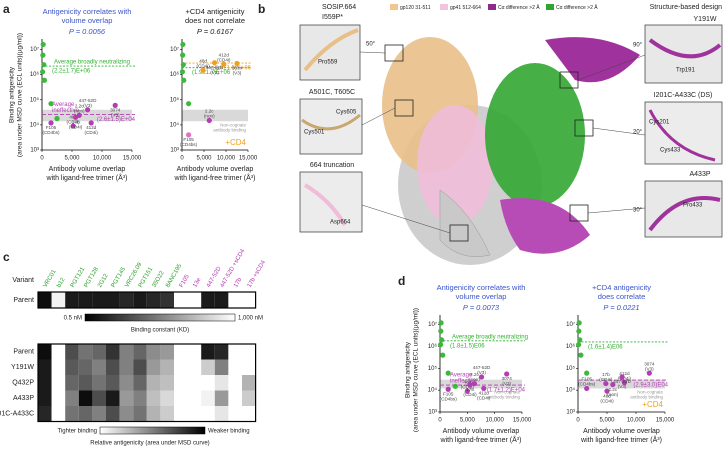 This screenshot has width=727, height=455. Describe the element at coordinates (229, 129) in the screenshot. I see `band-label: antibody binding` at that location.